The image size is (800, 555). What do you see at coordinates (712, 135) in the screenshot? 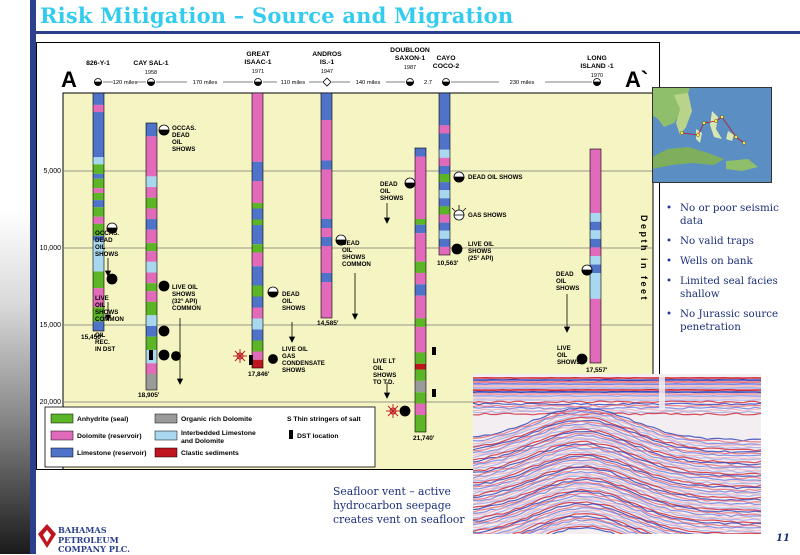
I see `location-map-image` at bounding box center [712, 135].